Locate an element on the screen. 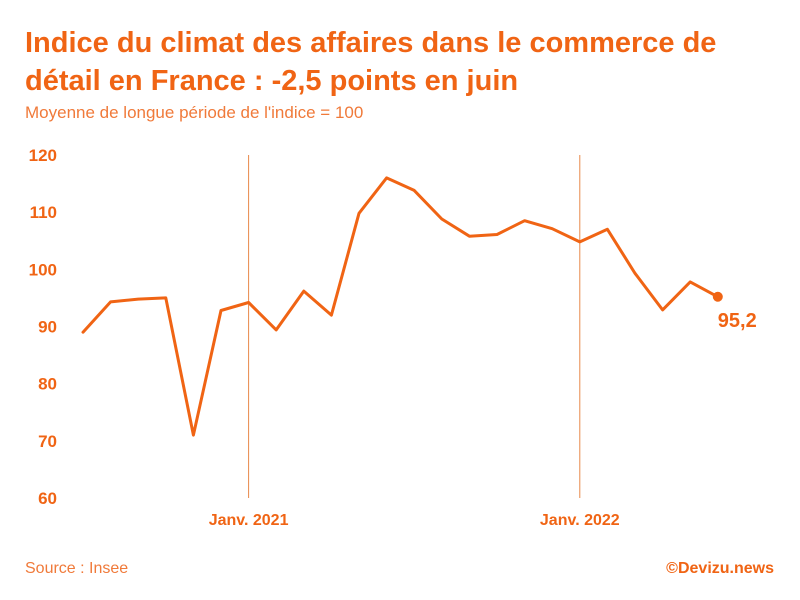 This screenshot has height=600, width=800. y-tick-label: 80 is located at coordinates (47, 384).